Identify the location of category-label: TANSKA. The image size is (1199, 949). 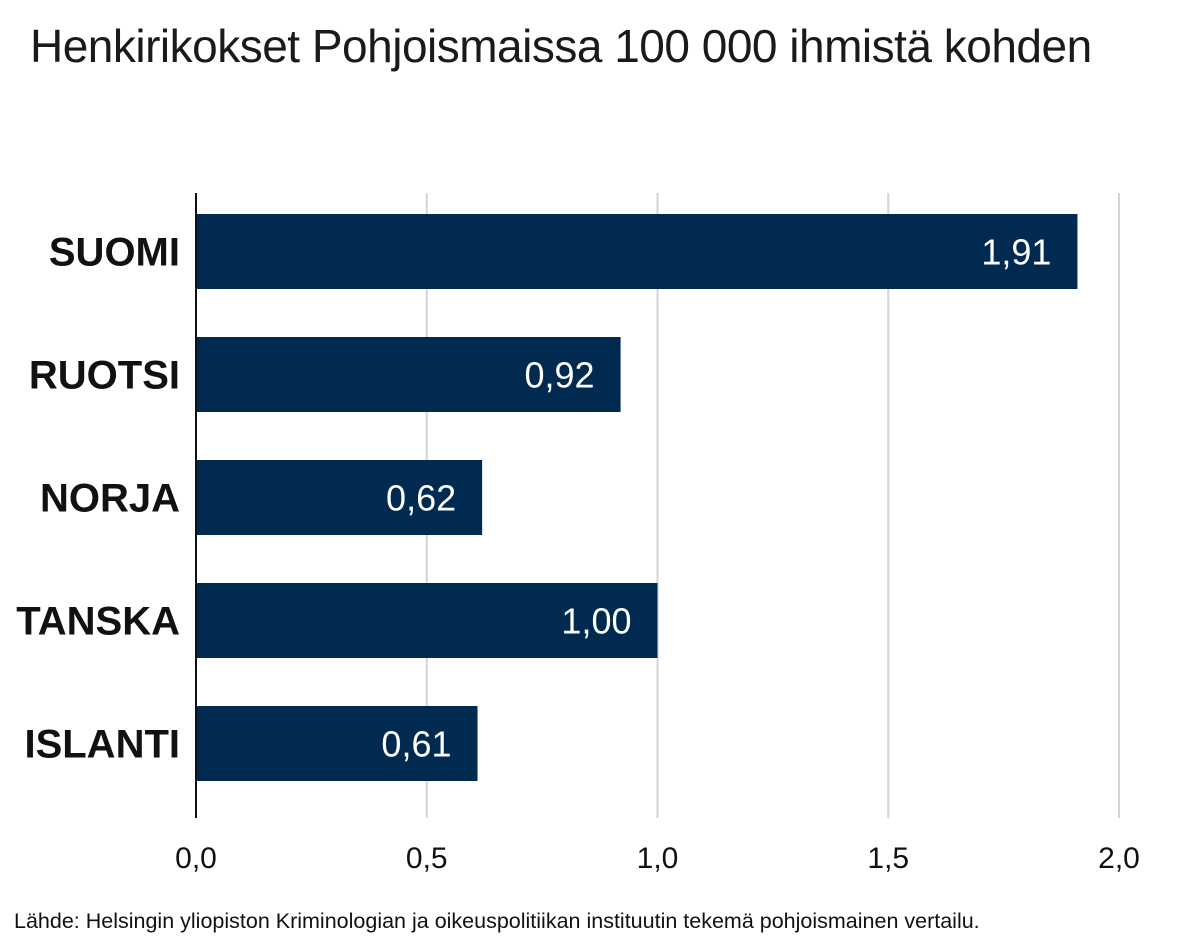
(98, 622).